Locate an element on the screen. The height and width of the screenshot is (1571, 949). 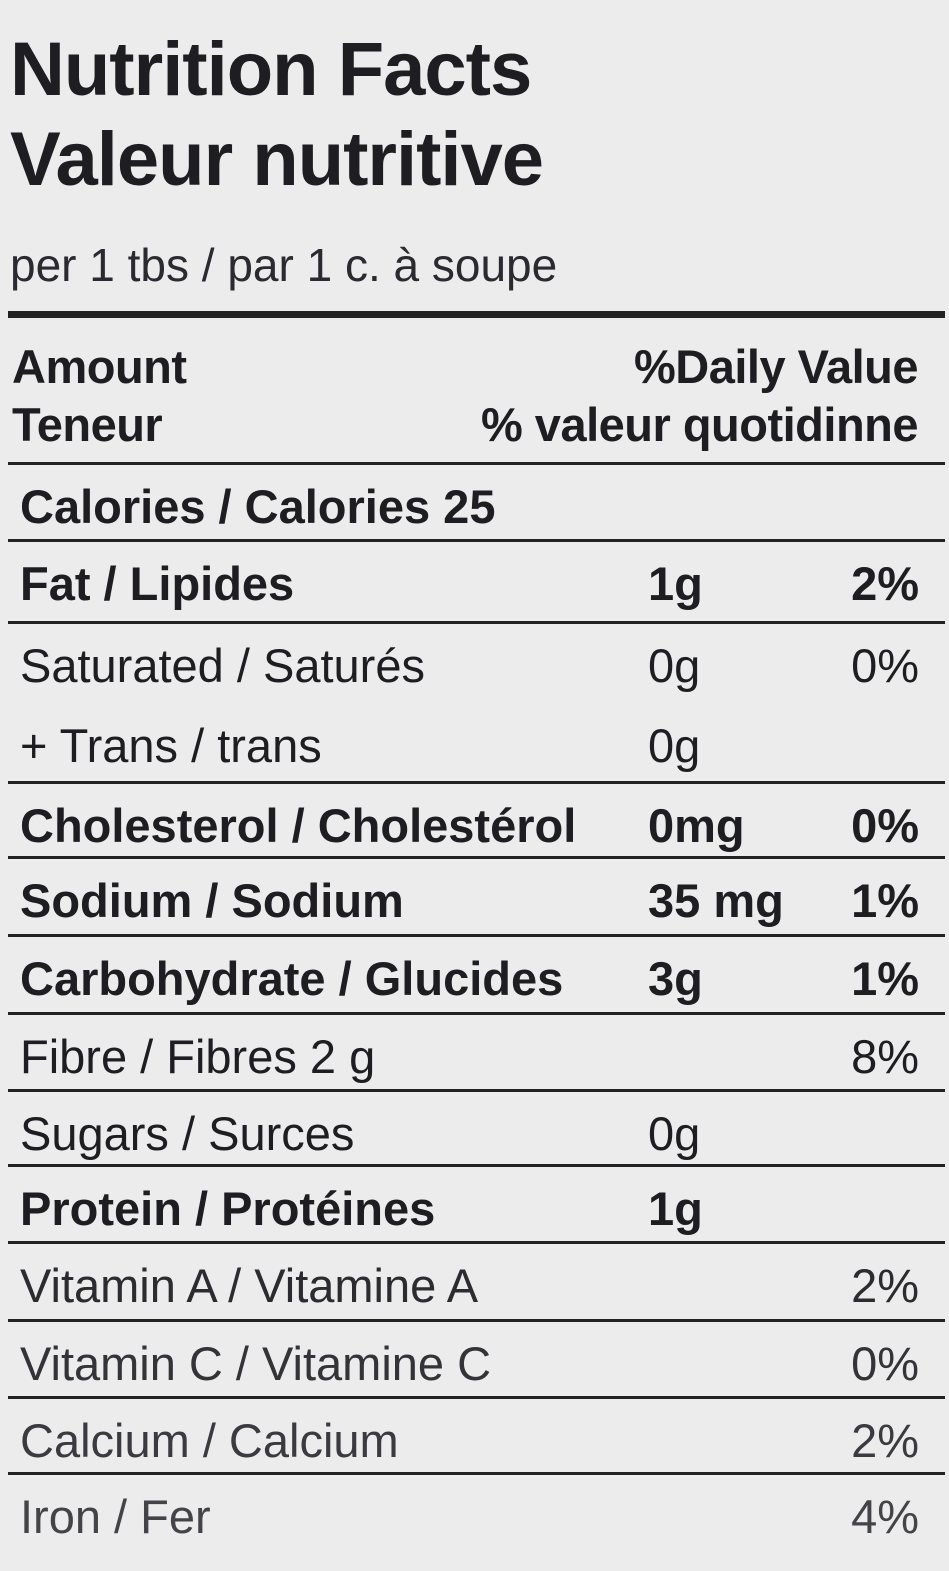
nutrient-row: Sugars / Surces 0g is located at coordinates (469, 1133).